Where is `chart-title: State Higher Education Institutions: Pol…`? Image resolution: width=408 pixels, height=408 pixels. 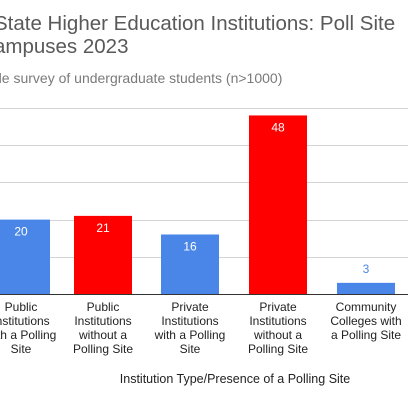
chart-title: State Higher Education Institutions: Pol… is located at coordinates (198, 35).